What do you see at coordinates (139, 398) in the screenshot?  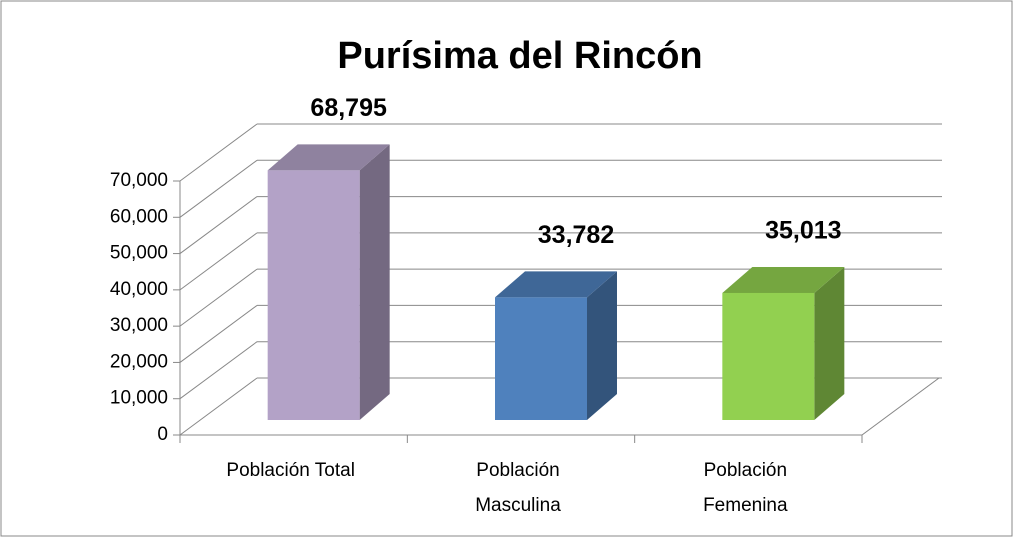 I see `y-tick-label: 10,000` at bounding box center [139, 398].